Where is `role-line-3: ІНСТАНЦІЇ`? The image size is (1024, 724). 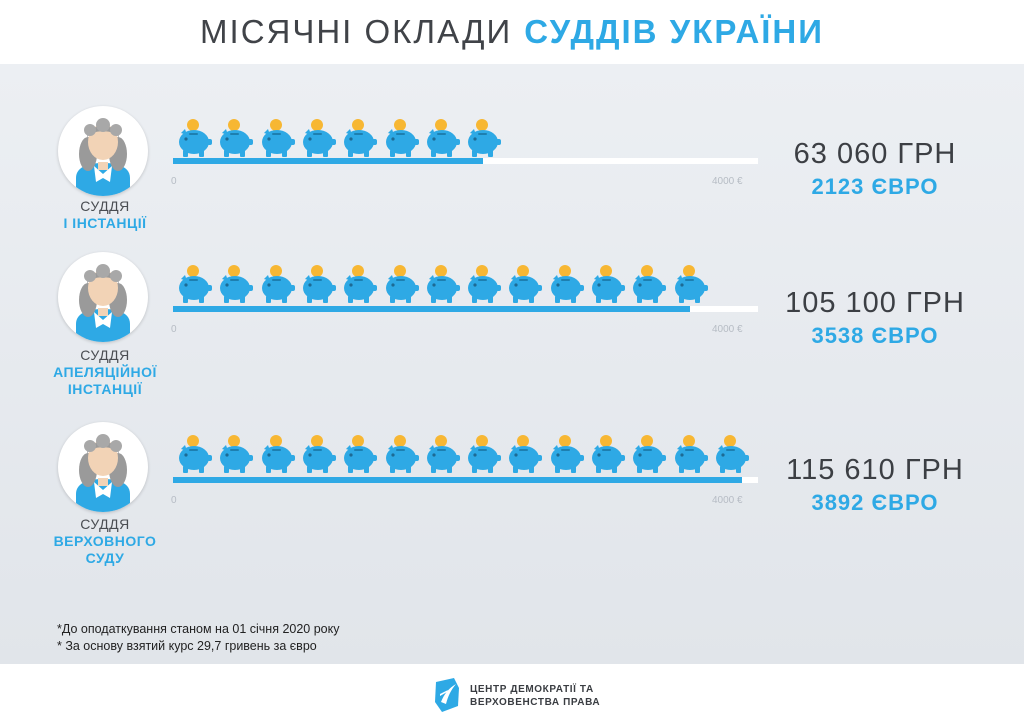 role-line-3: ІНСТАНЦІЇ is located at coordinates (105, 389).